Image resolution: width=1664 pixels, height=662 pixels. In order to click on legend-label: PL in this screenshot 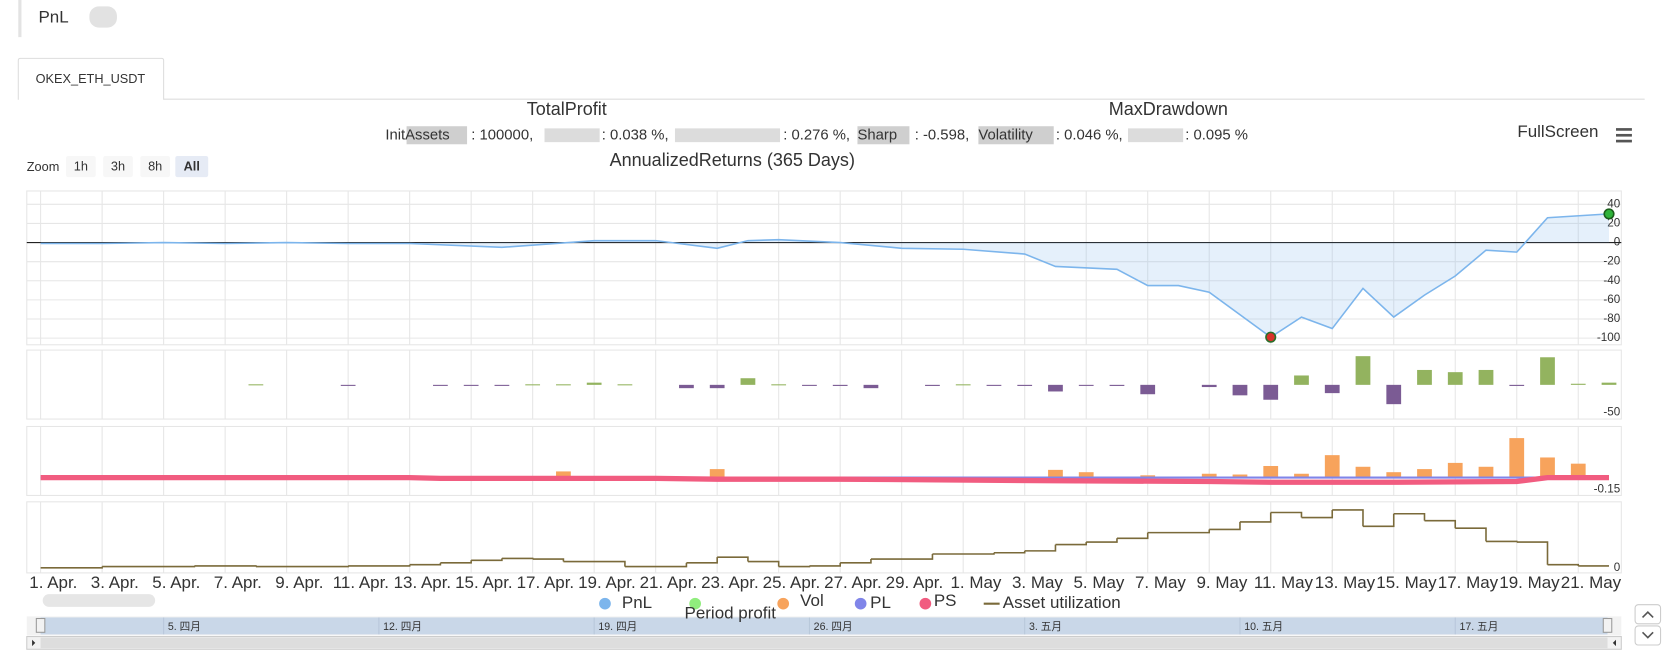, I will do `click(880, 602)`.